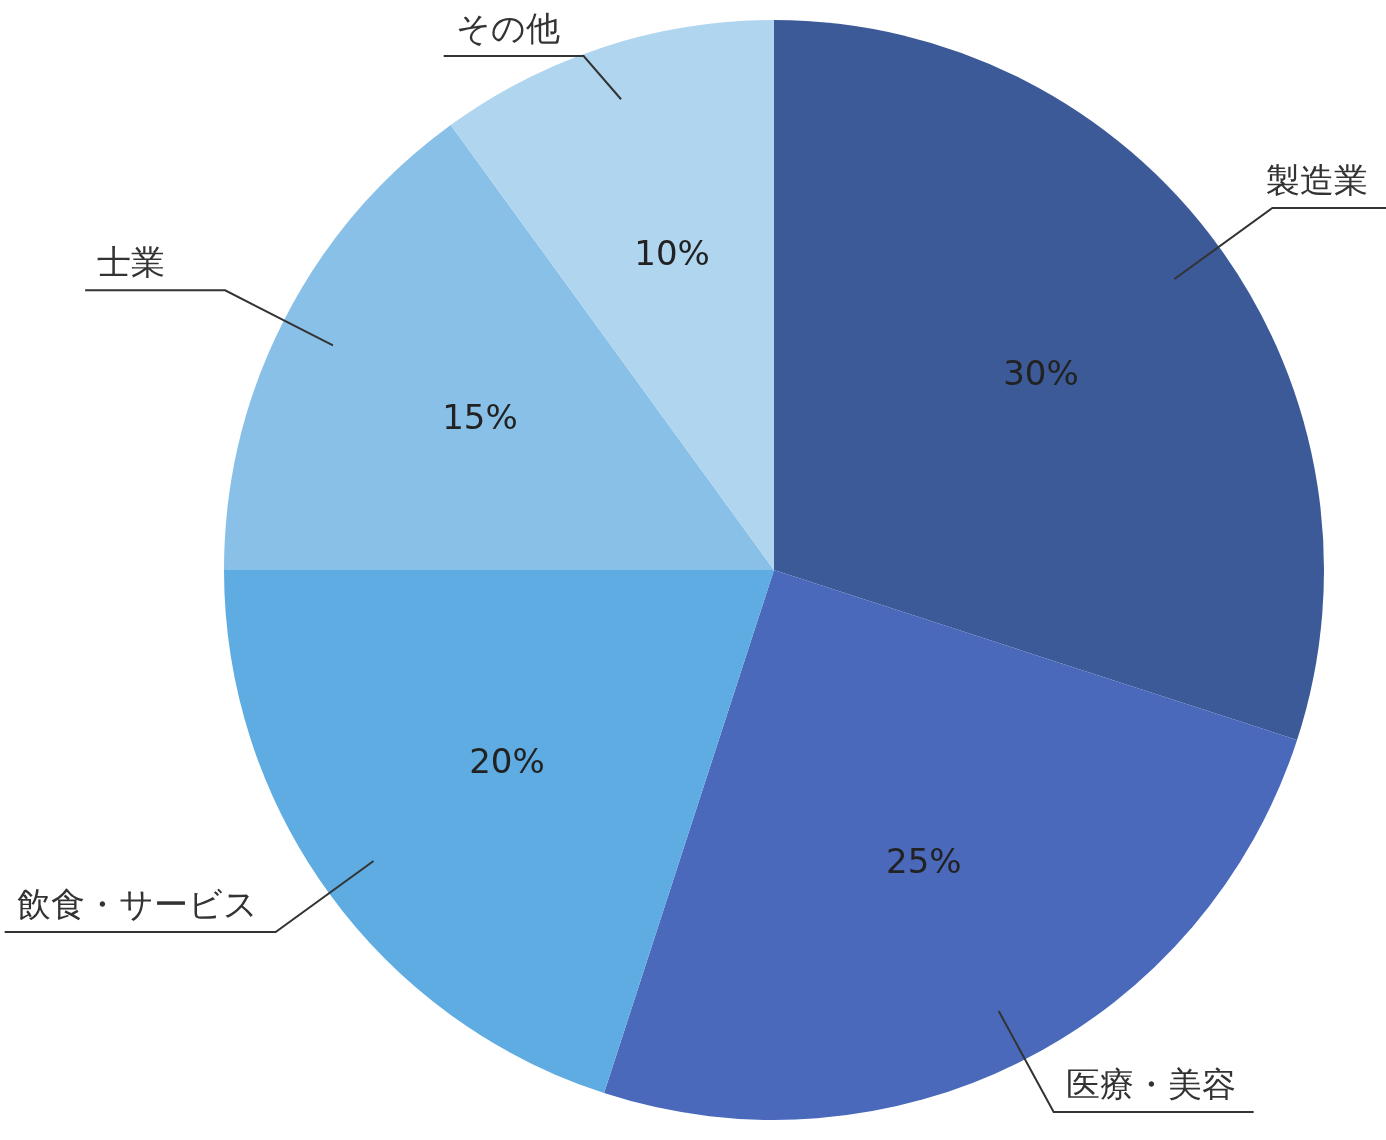 Image resolution: width=1386 pixels, height=1140 pixels. What do you see at coordinates (137, 903) in the screenshot?
I see `slice-label: 飲食・サービス` at bounding box center [137, 903].